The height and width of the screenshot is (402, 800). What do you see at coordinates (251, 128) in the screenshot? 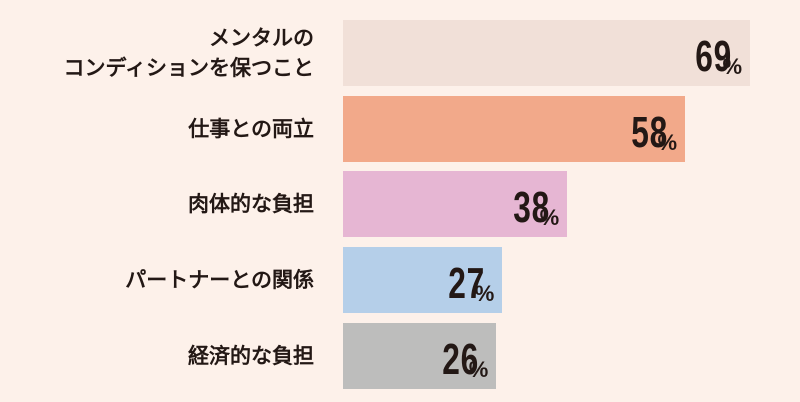
I see `category-label: 仕事との両立` at bounding box center [251, 128].